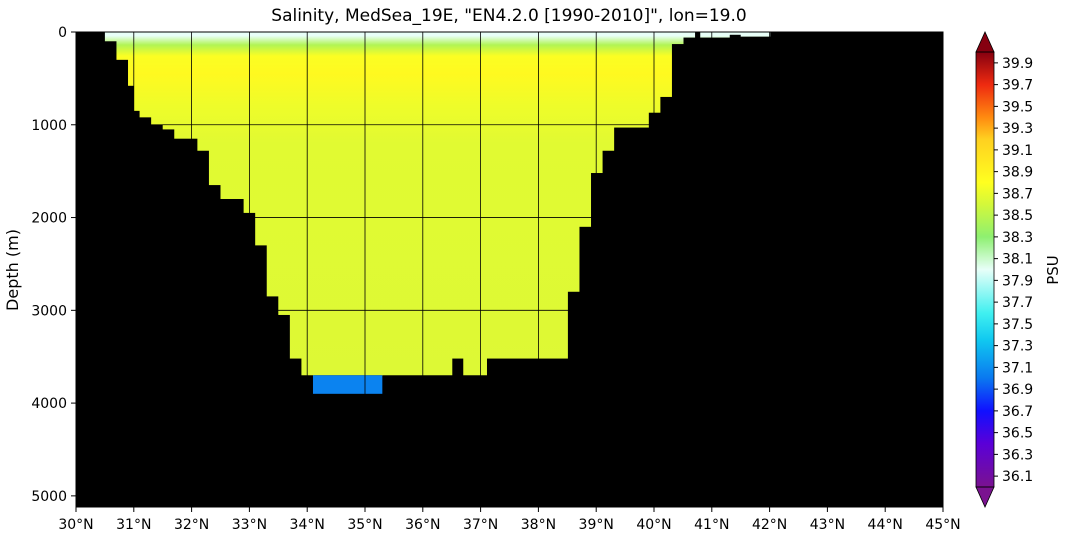 This screenshot has width=1080, height=540. What do you see at coordinates (191, 525) in the screenshot?
I see `x-tick-label: 32°N` at bounding box center [191, 525].